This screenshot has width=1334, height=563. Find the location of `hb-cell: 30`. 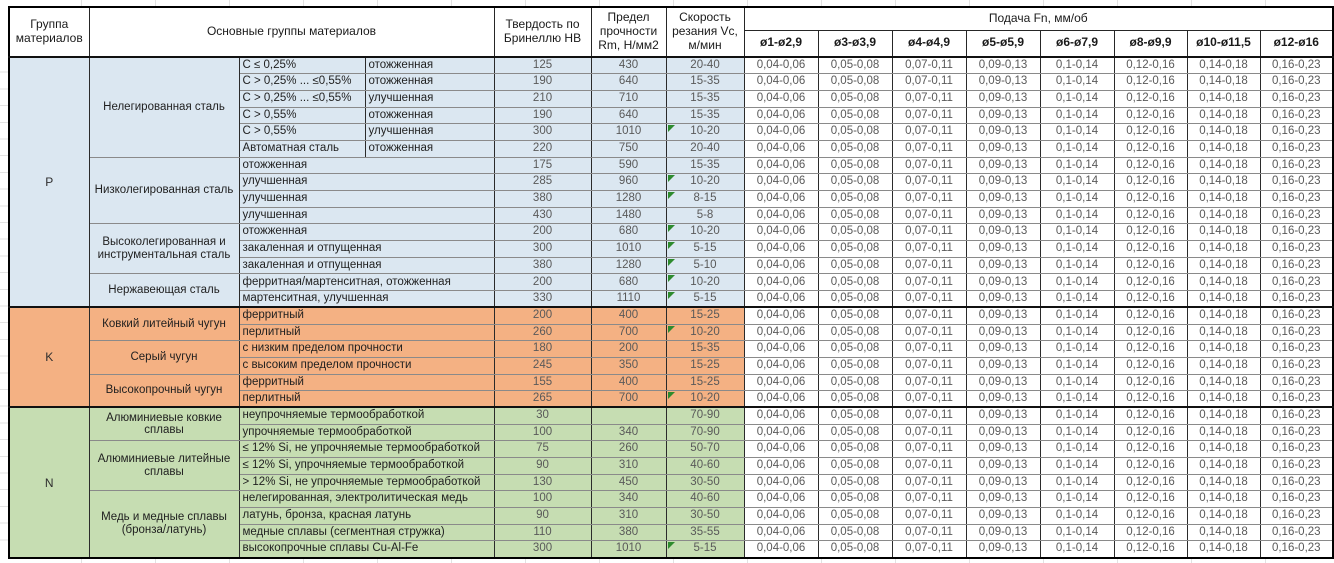

hb-cell: 30 is located at coordinates (542, 415).